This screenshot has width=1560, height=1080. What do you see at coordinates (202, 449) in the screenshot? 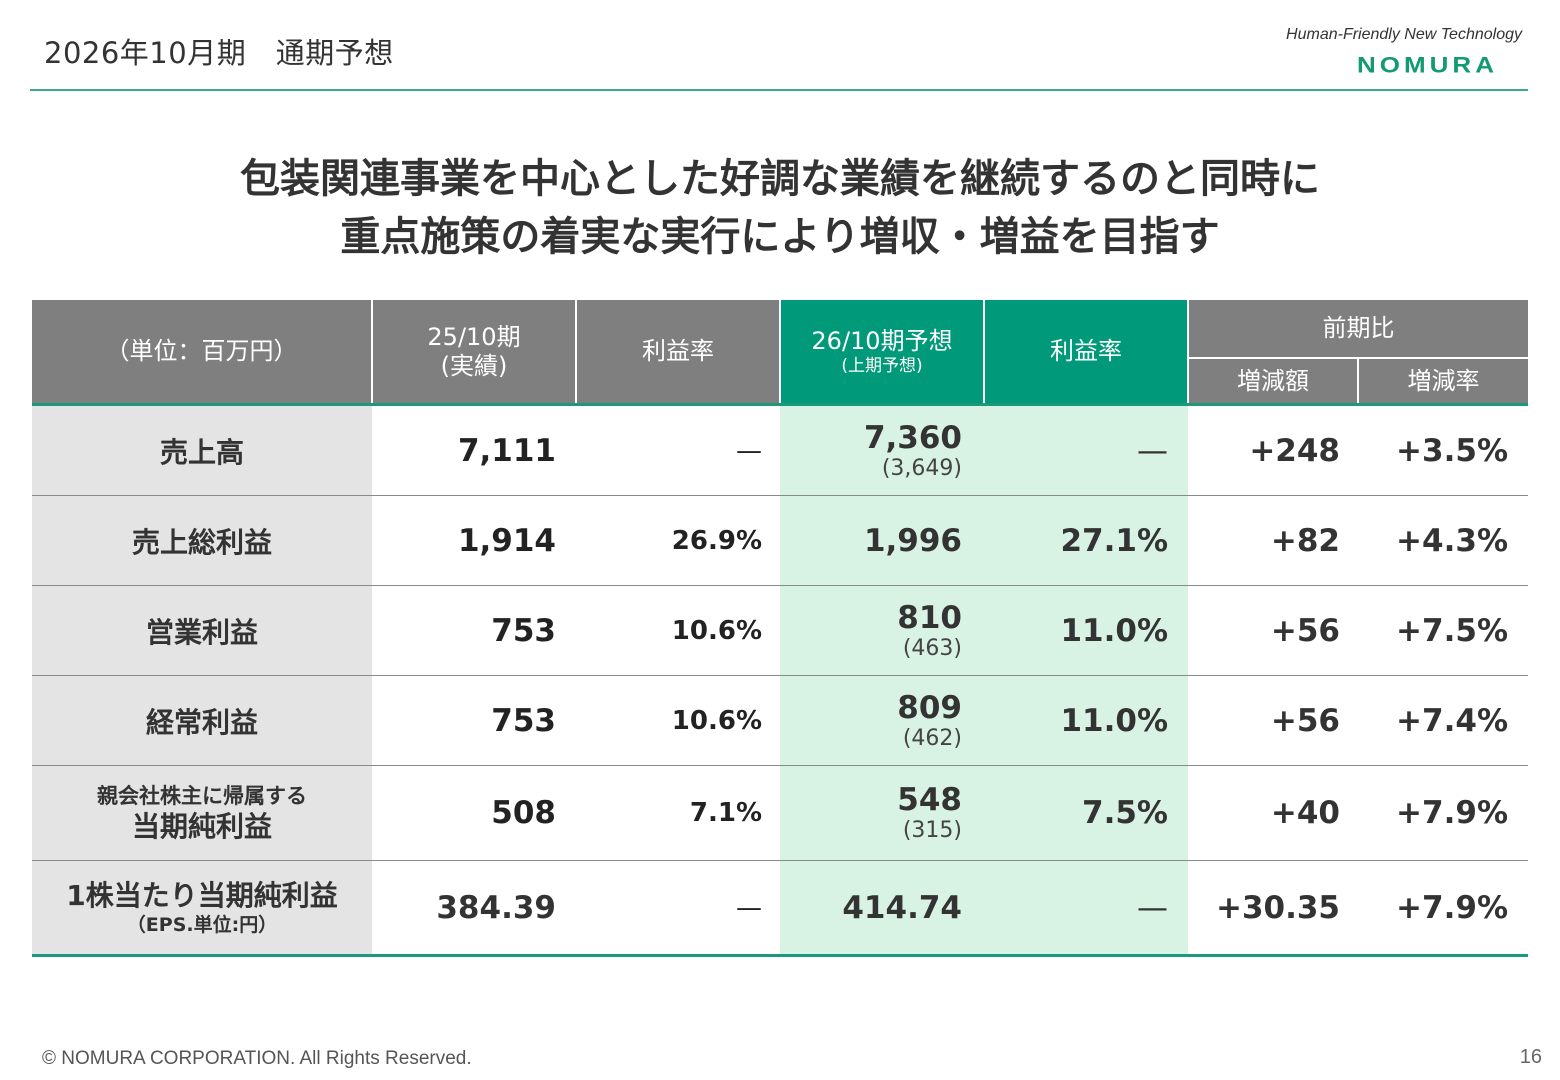
I see `row-label: 売上高` at bounding box center [202, 449].